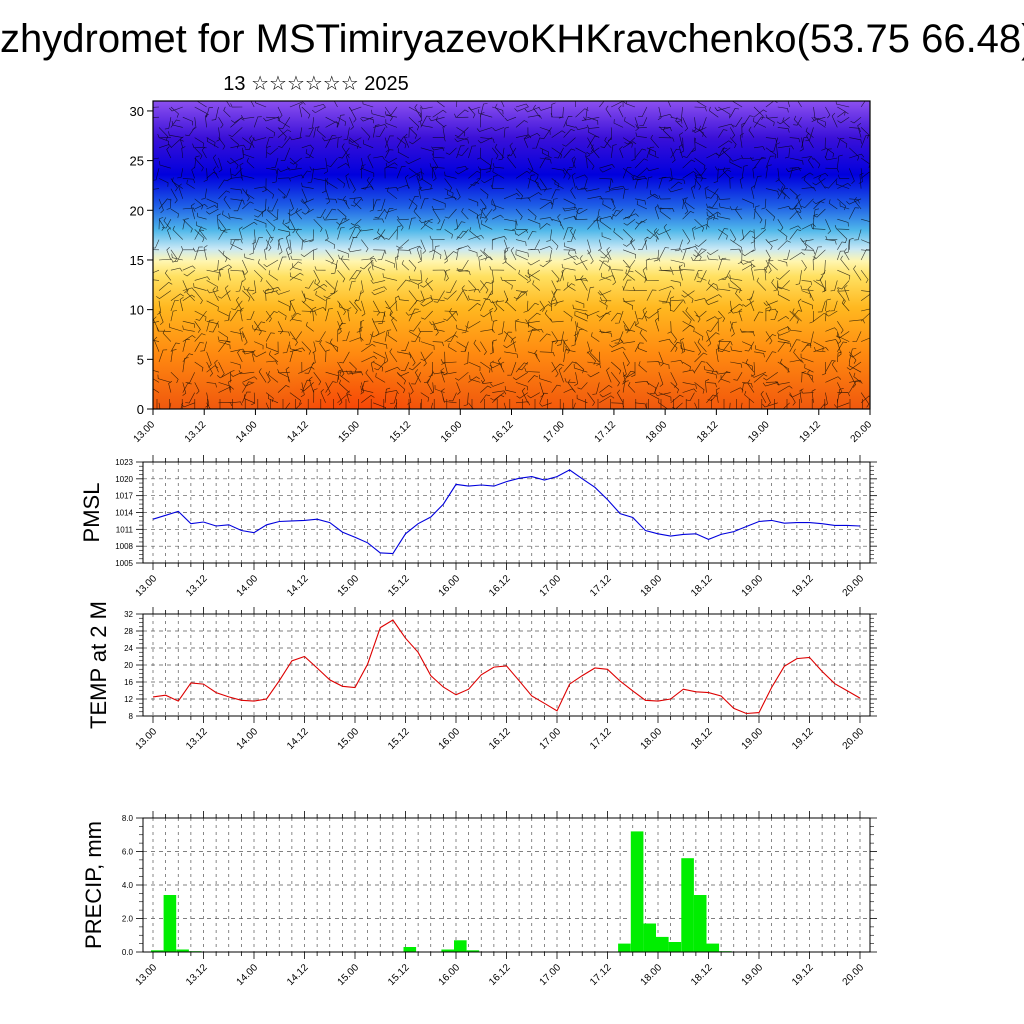 The width and height of the screenshot is (1024, 1024). What do you see at coordinates (606, 432) in the screenshot?
I see `heatmap-x-tick-label: 17.12` at bounding box center [606, 432].